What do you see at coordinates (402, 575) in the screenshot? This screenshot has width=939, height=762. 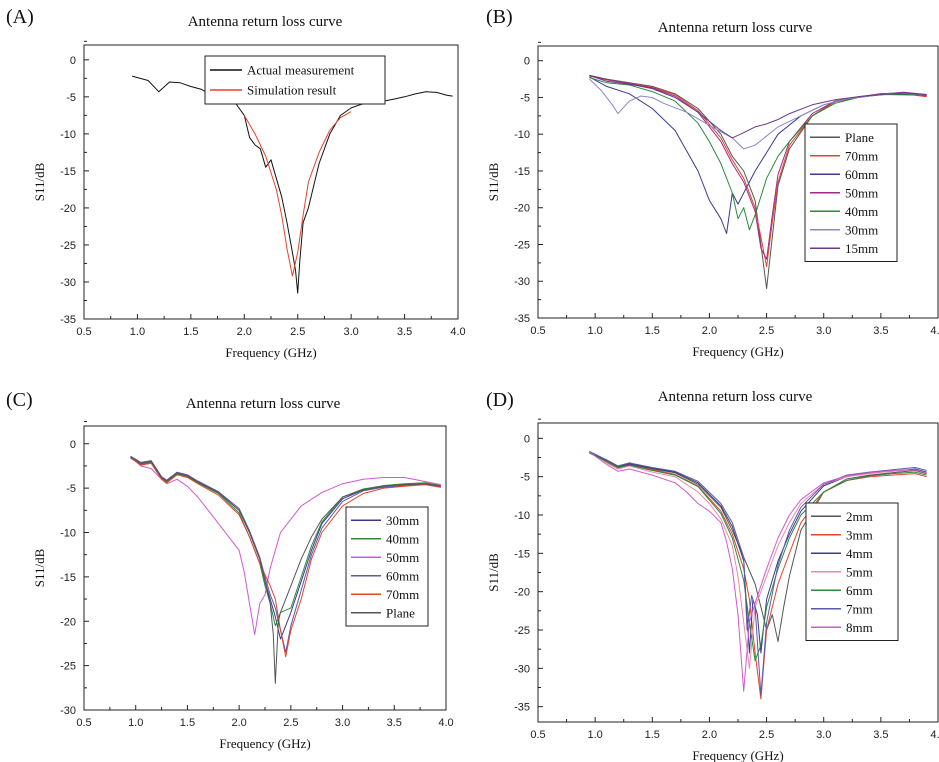 I see `legend-label: 60mm` at bounding box center [402, 575].